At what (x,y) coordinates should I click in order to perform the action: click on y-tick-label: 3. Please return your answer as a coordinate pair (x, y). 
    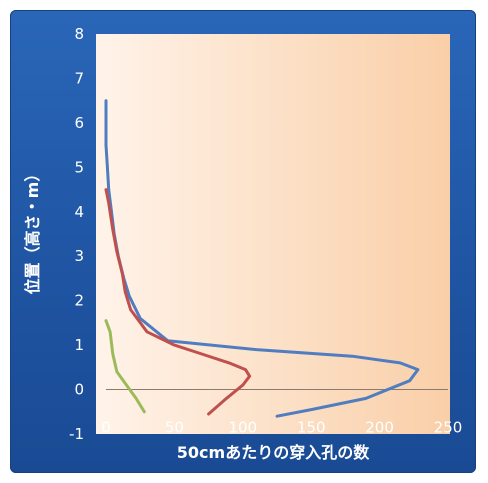
    Looking at the image, I should click on (79, 256).